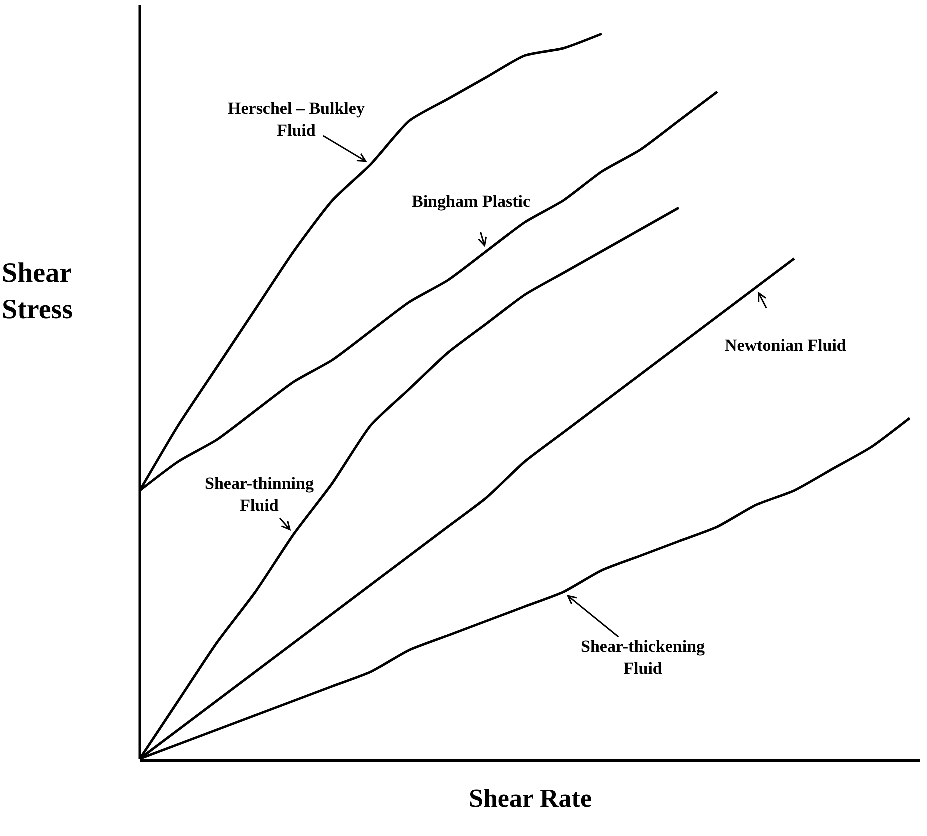  I want to click on series-label: Bingham Plastic, so click(471, 201).